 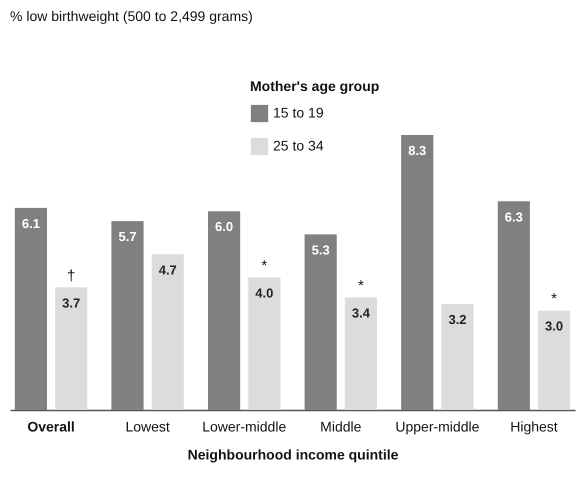 What do you see at coordinates (361, 312) in the screenshot?
I see `data-label: 3.4` at bounding box center [361, 312].